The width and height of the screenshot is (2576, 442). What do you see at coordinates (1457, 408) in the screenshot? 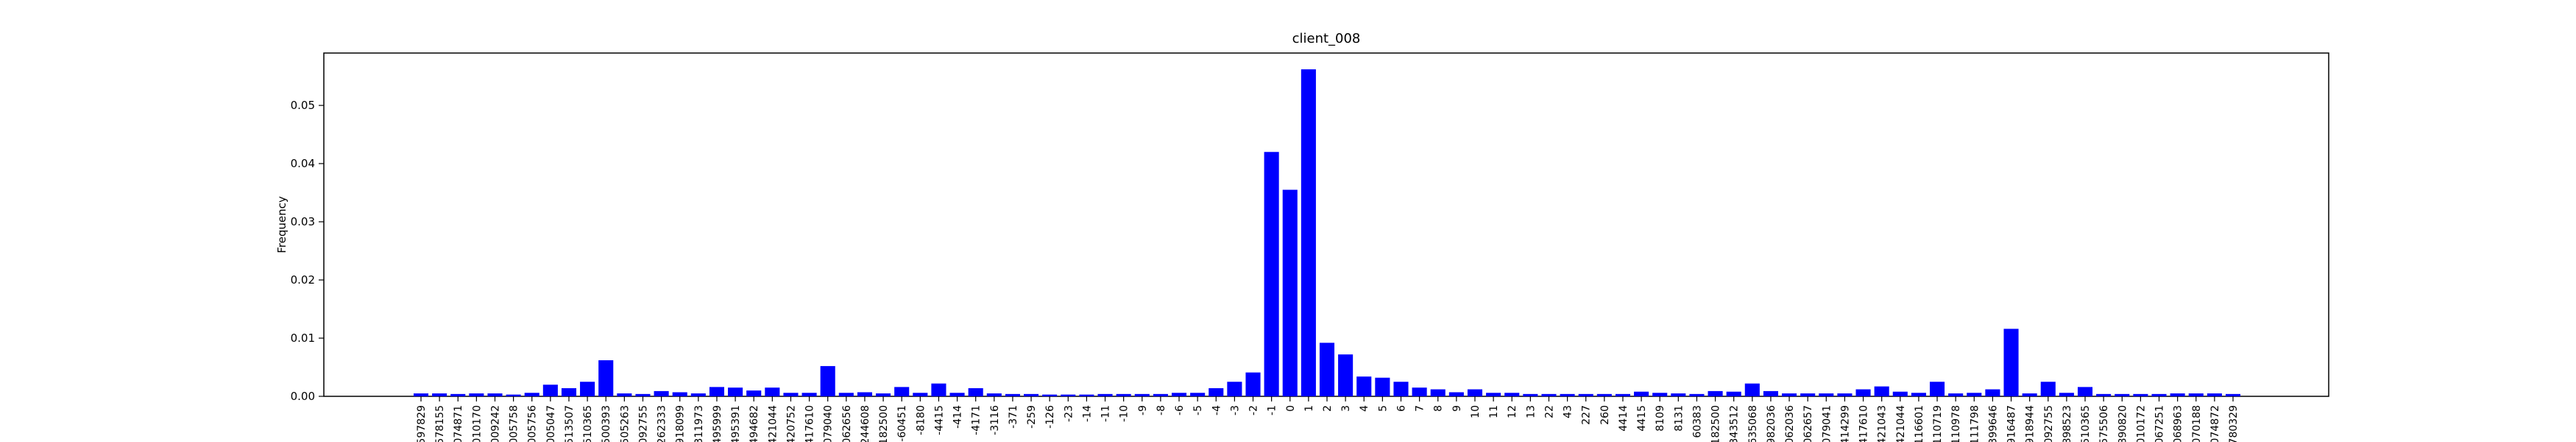
I see `x-tick-label: 9` at bounding box center [1457, 408].